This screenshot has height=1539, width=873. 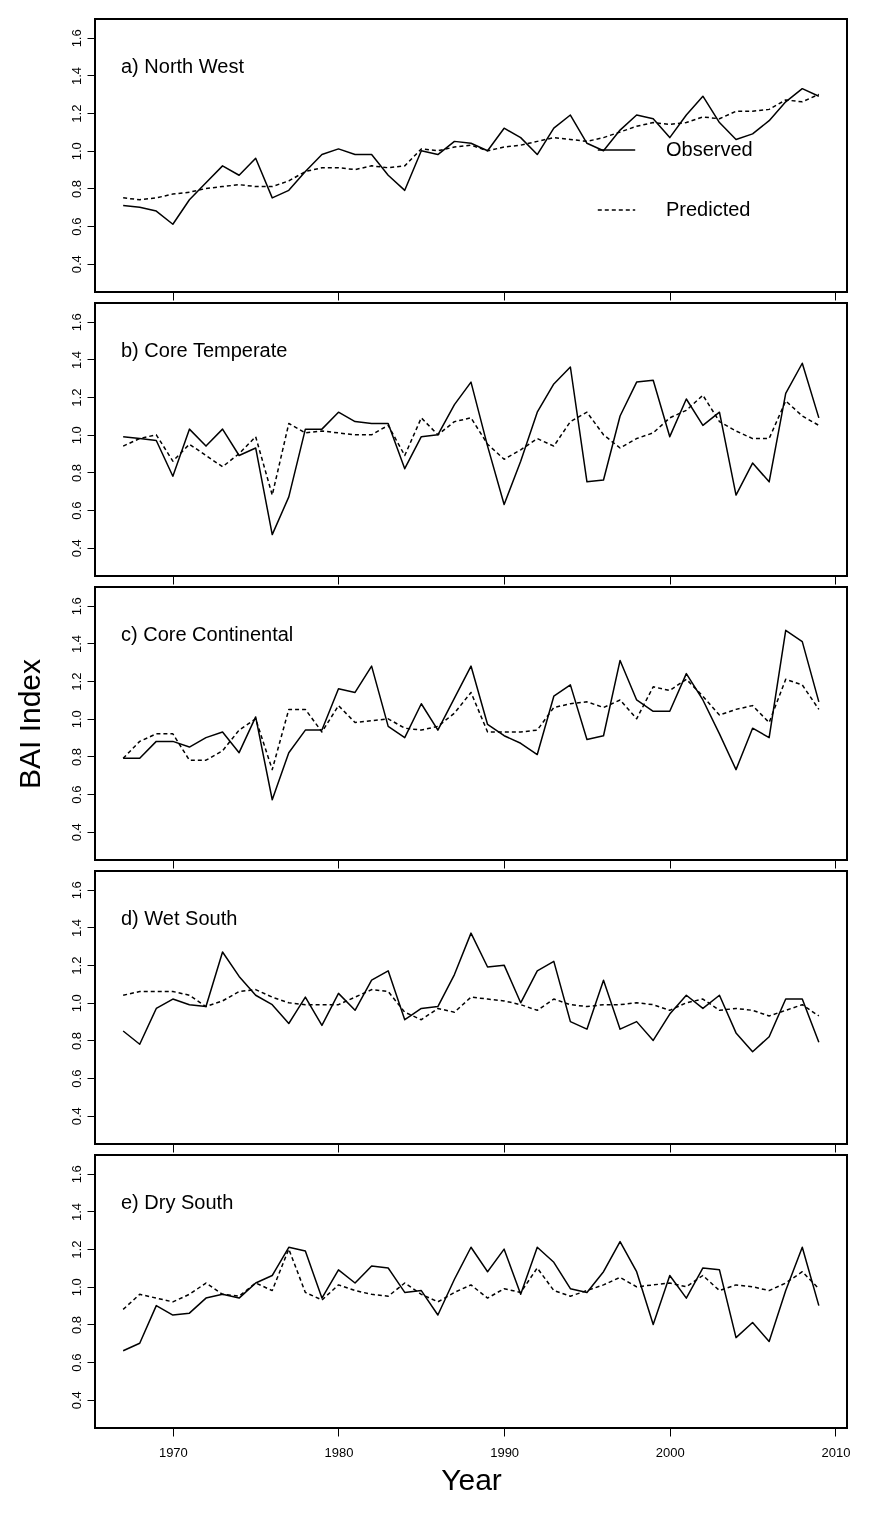 What do you see at coordinates (207, 634) in the screenshot?
I see `text: c) Core Continental` at bounding box center [207, 634].